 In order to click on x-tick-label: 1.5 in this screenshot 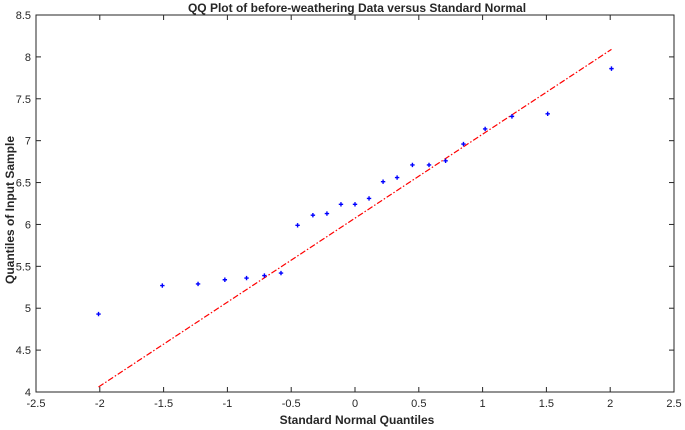, I will do `click(546, 404)`.